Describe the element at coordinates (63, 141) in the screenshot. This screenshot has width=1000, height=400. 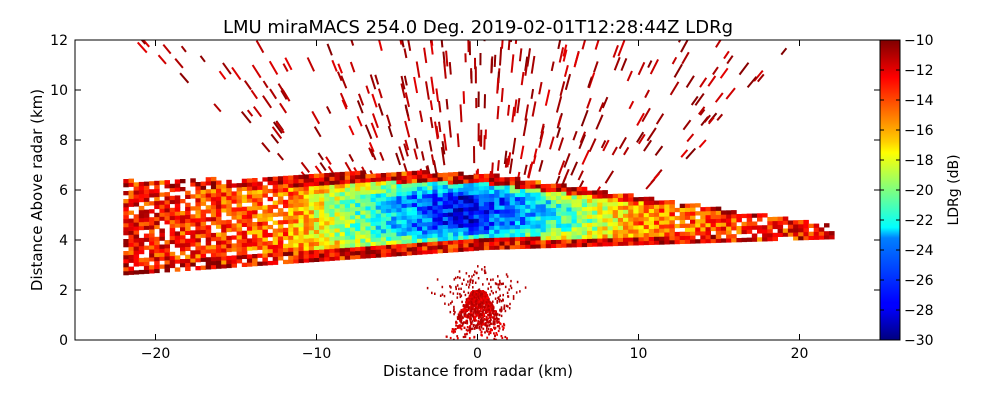
I see `y-tick-label: 8` at that location.